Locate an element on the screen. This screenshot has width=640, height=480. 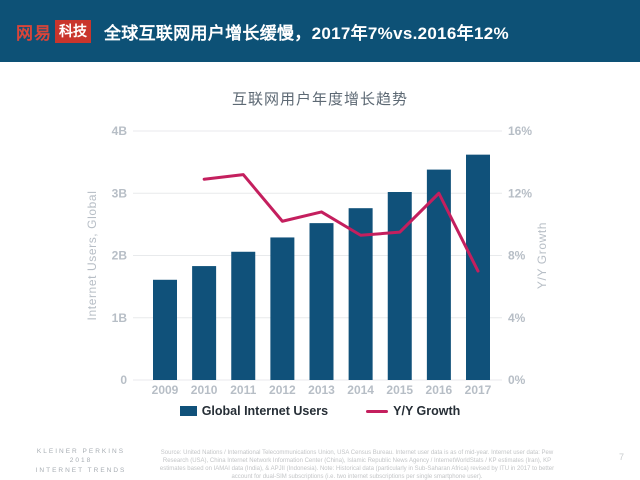
right-tick-label: 4% is located at coordinates (517, 318).